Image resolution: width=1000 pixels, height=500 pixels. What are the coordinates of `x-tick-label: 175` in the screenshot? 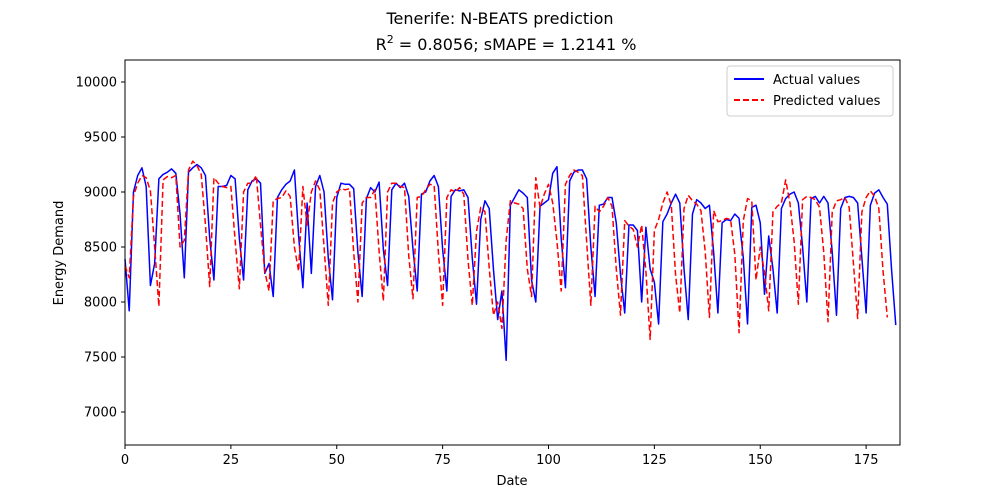 It's located at (866, 460).